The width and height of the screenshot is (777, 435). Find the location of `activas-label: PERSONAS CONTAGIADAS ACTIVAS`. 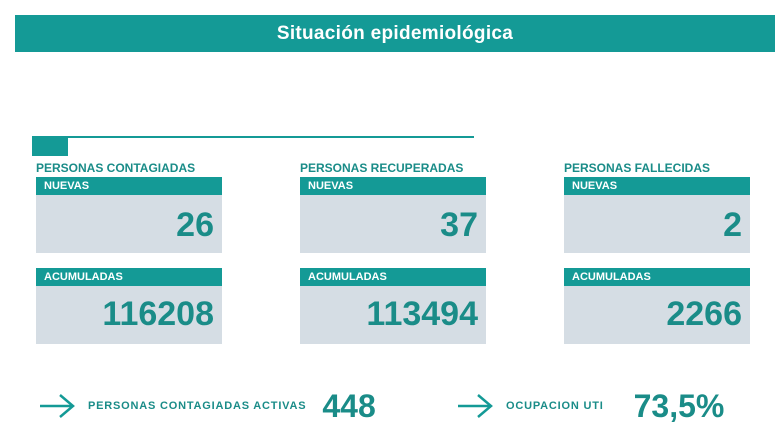

activas-label: PERSONAS CONTAGIADAS ACTIVAS is located at coordinates (197, 406).